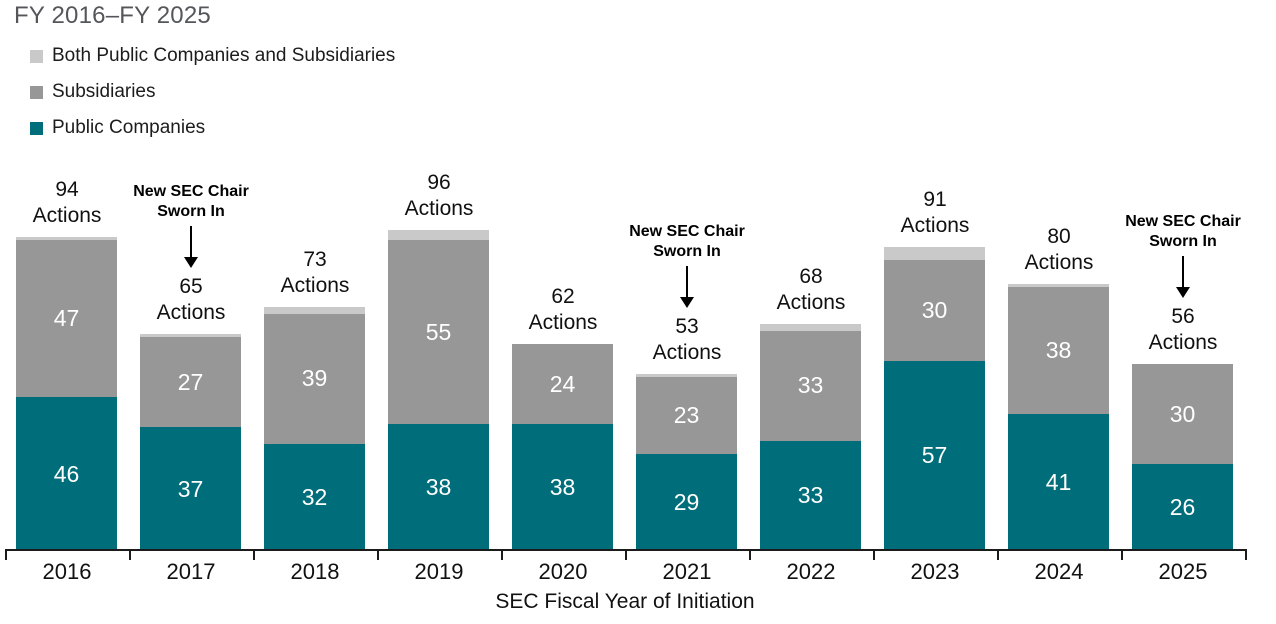  I want to click on segment-value-label: 55, so click(438, 331).